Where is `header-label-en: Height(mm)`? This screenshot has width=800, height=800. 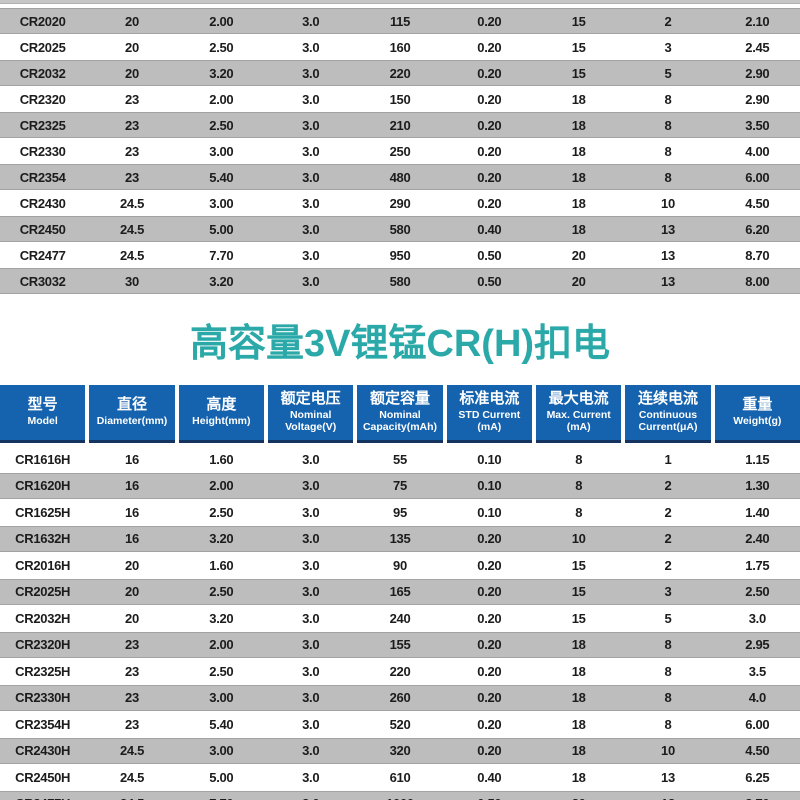
header-label-en: Height(mm) is located at coordinates (221, 420).